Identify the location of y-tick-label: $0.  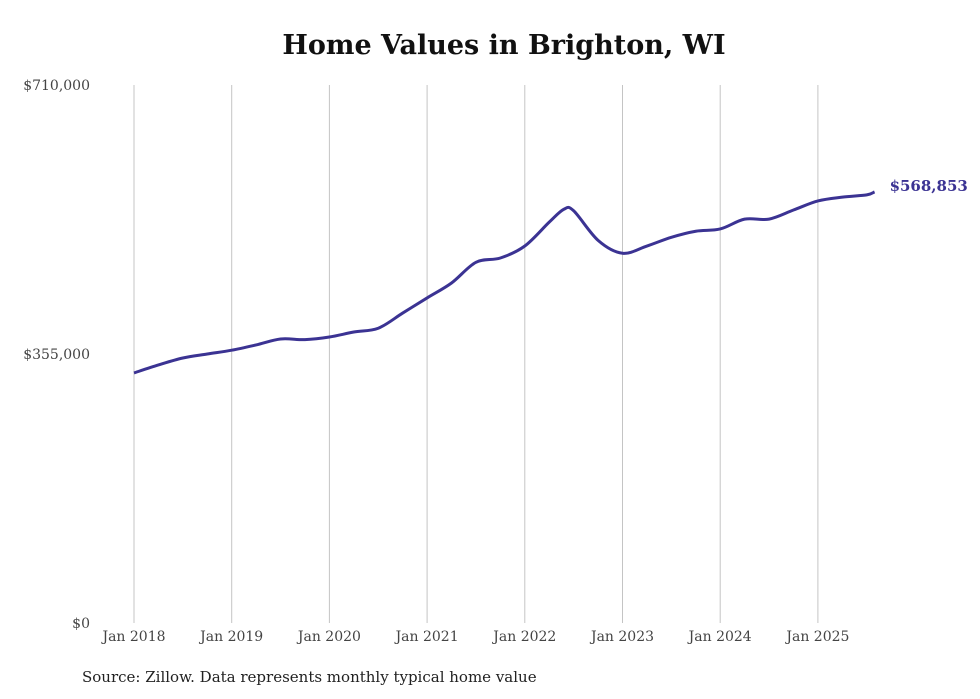
(81, 624).